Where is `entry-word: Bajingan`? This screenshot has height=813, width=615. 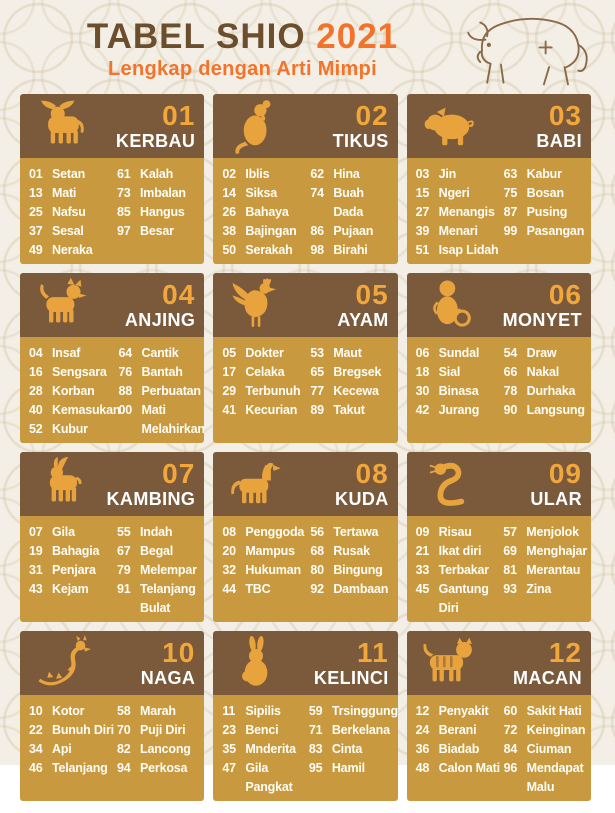 entry-word: Bajingan is located at coordinates (271, 231).